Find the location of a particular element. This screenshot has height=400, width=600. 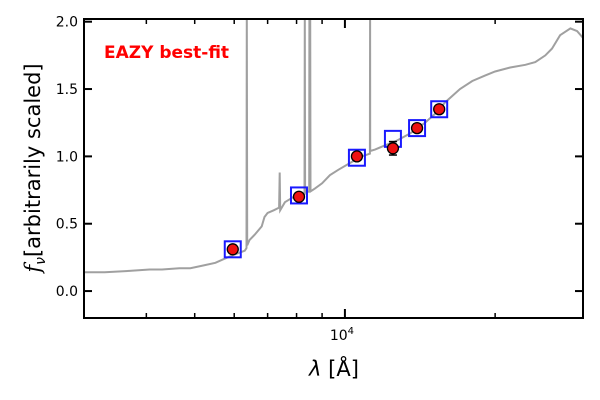

y-tick-label: 1.5 is located at coordinates (67, 90).